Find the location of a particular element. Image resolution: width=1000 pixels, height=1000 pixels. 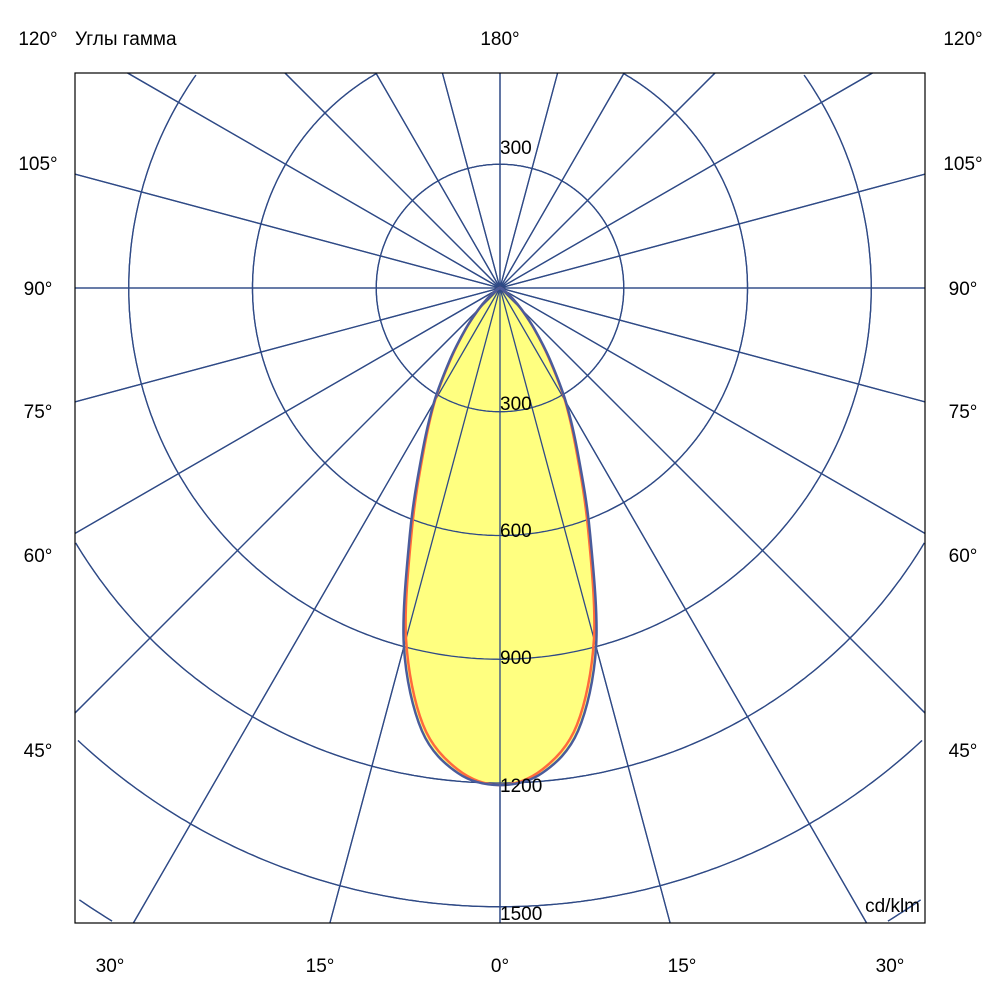

angle-label: 0° is located at coordinates (500, 966).